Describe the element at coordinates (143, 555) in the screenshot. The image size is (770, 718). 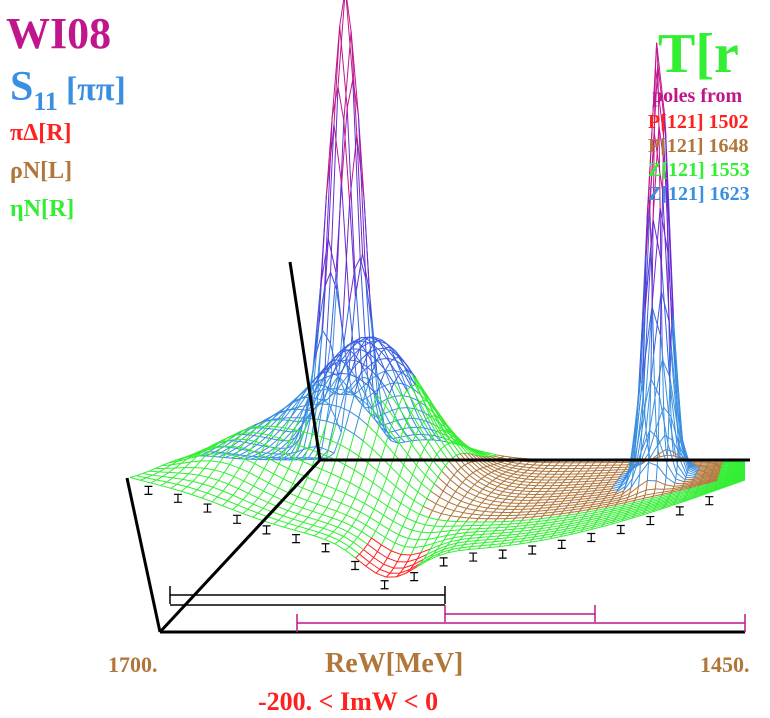
I see `box-edge` at that location.